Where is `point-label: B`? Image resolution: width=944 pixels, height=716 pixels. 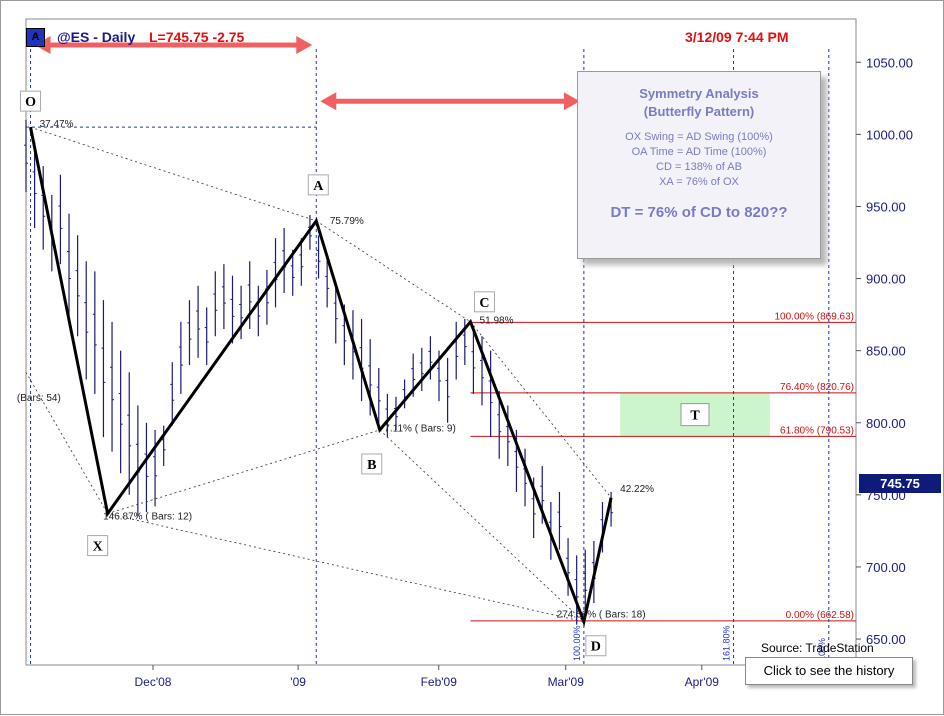 point-label: B is located at coordinates (371, 465).